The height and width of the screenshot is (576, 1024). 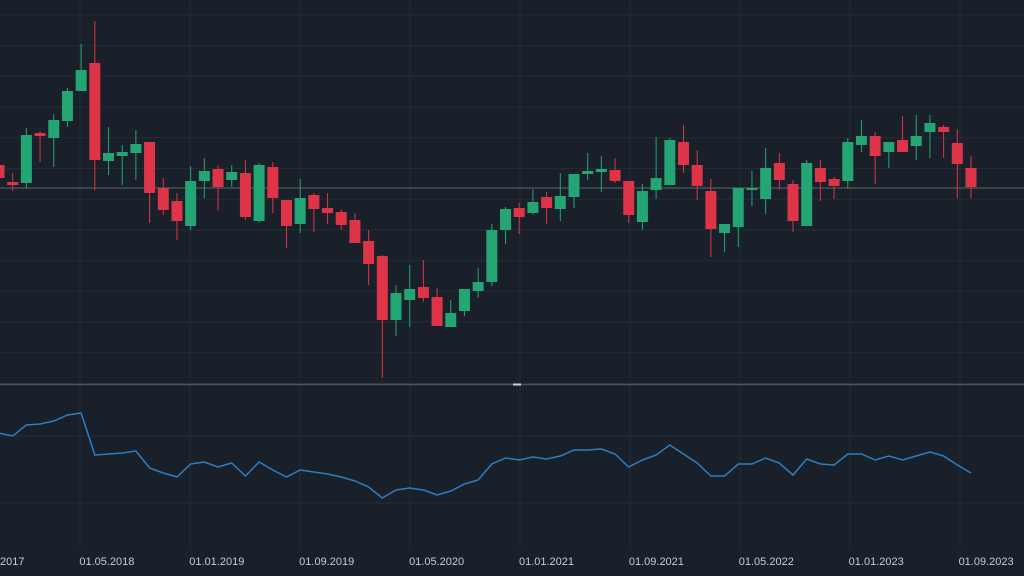 I want to click on indicator-line, so click(x=486, y=455).